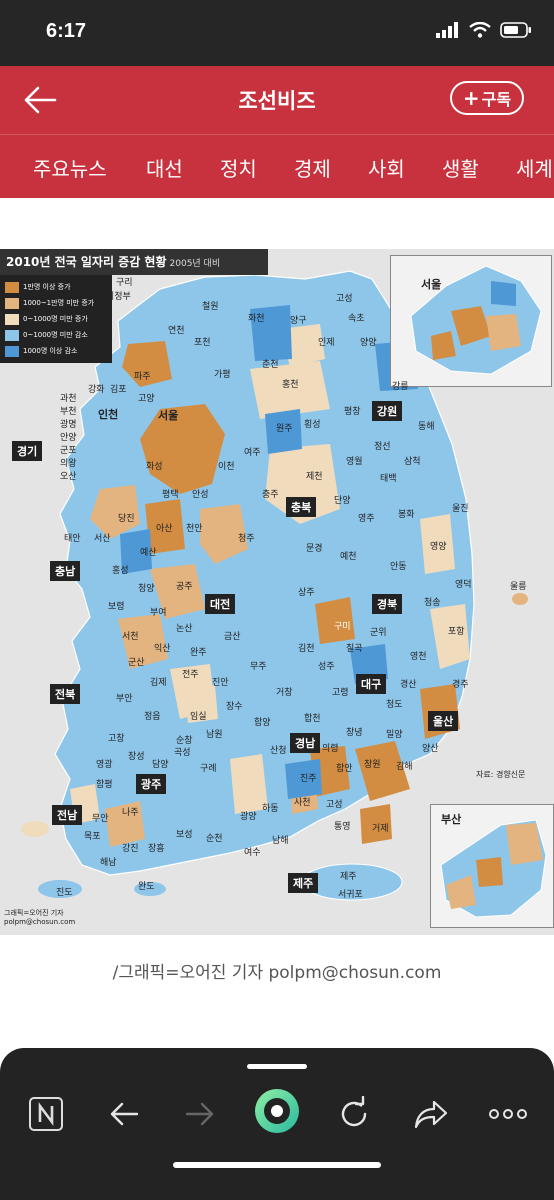 Image resolution: width=554 pixels, height=1200 pixels. What do you see at coordinates (354, 462) in the screenshot?
I see `city-label: 영월` at bounding box center [354, 462].